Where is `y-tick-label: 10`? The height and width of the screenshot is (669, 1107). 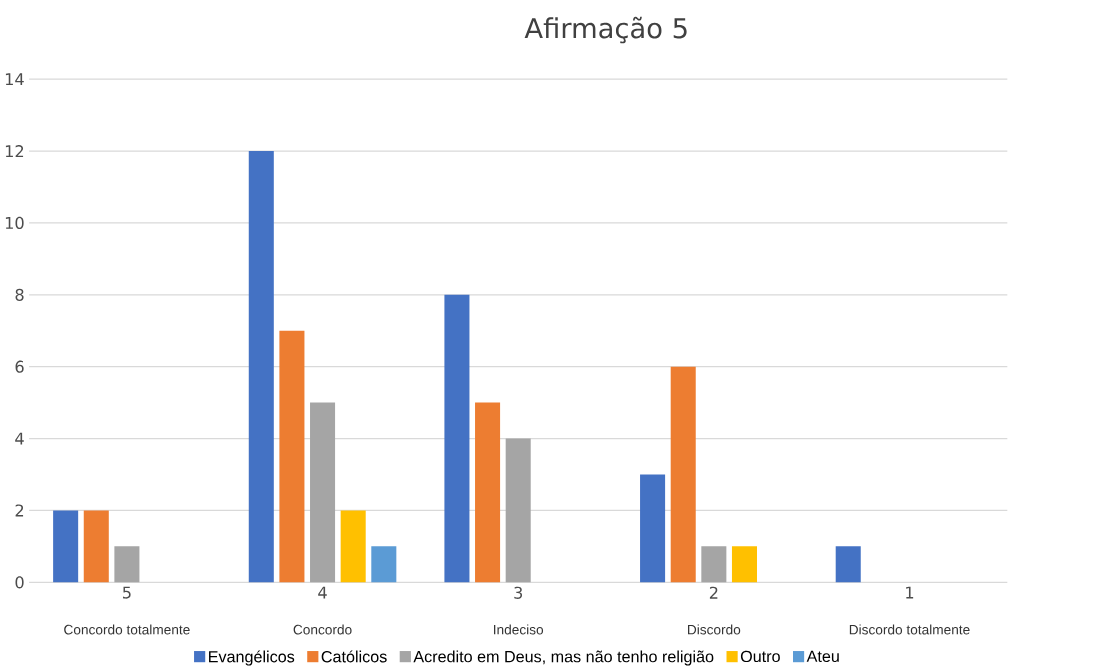
y-tick-label: 10 is located at coordinates (14, 222).